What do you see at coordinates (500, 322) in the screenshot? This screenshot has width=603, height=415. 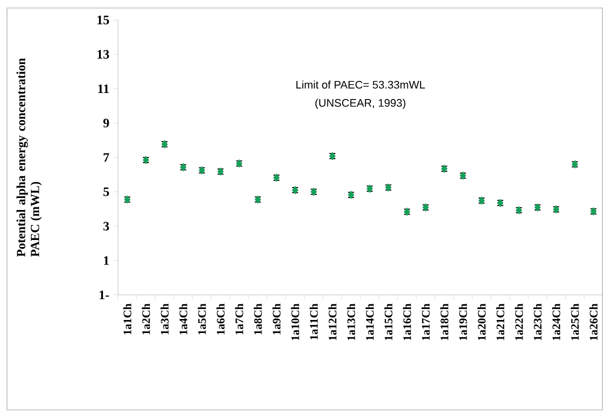 I see `x-tick-label: 1a21Ch` at bounding box center [500, 322].